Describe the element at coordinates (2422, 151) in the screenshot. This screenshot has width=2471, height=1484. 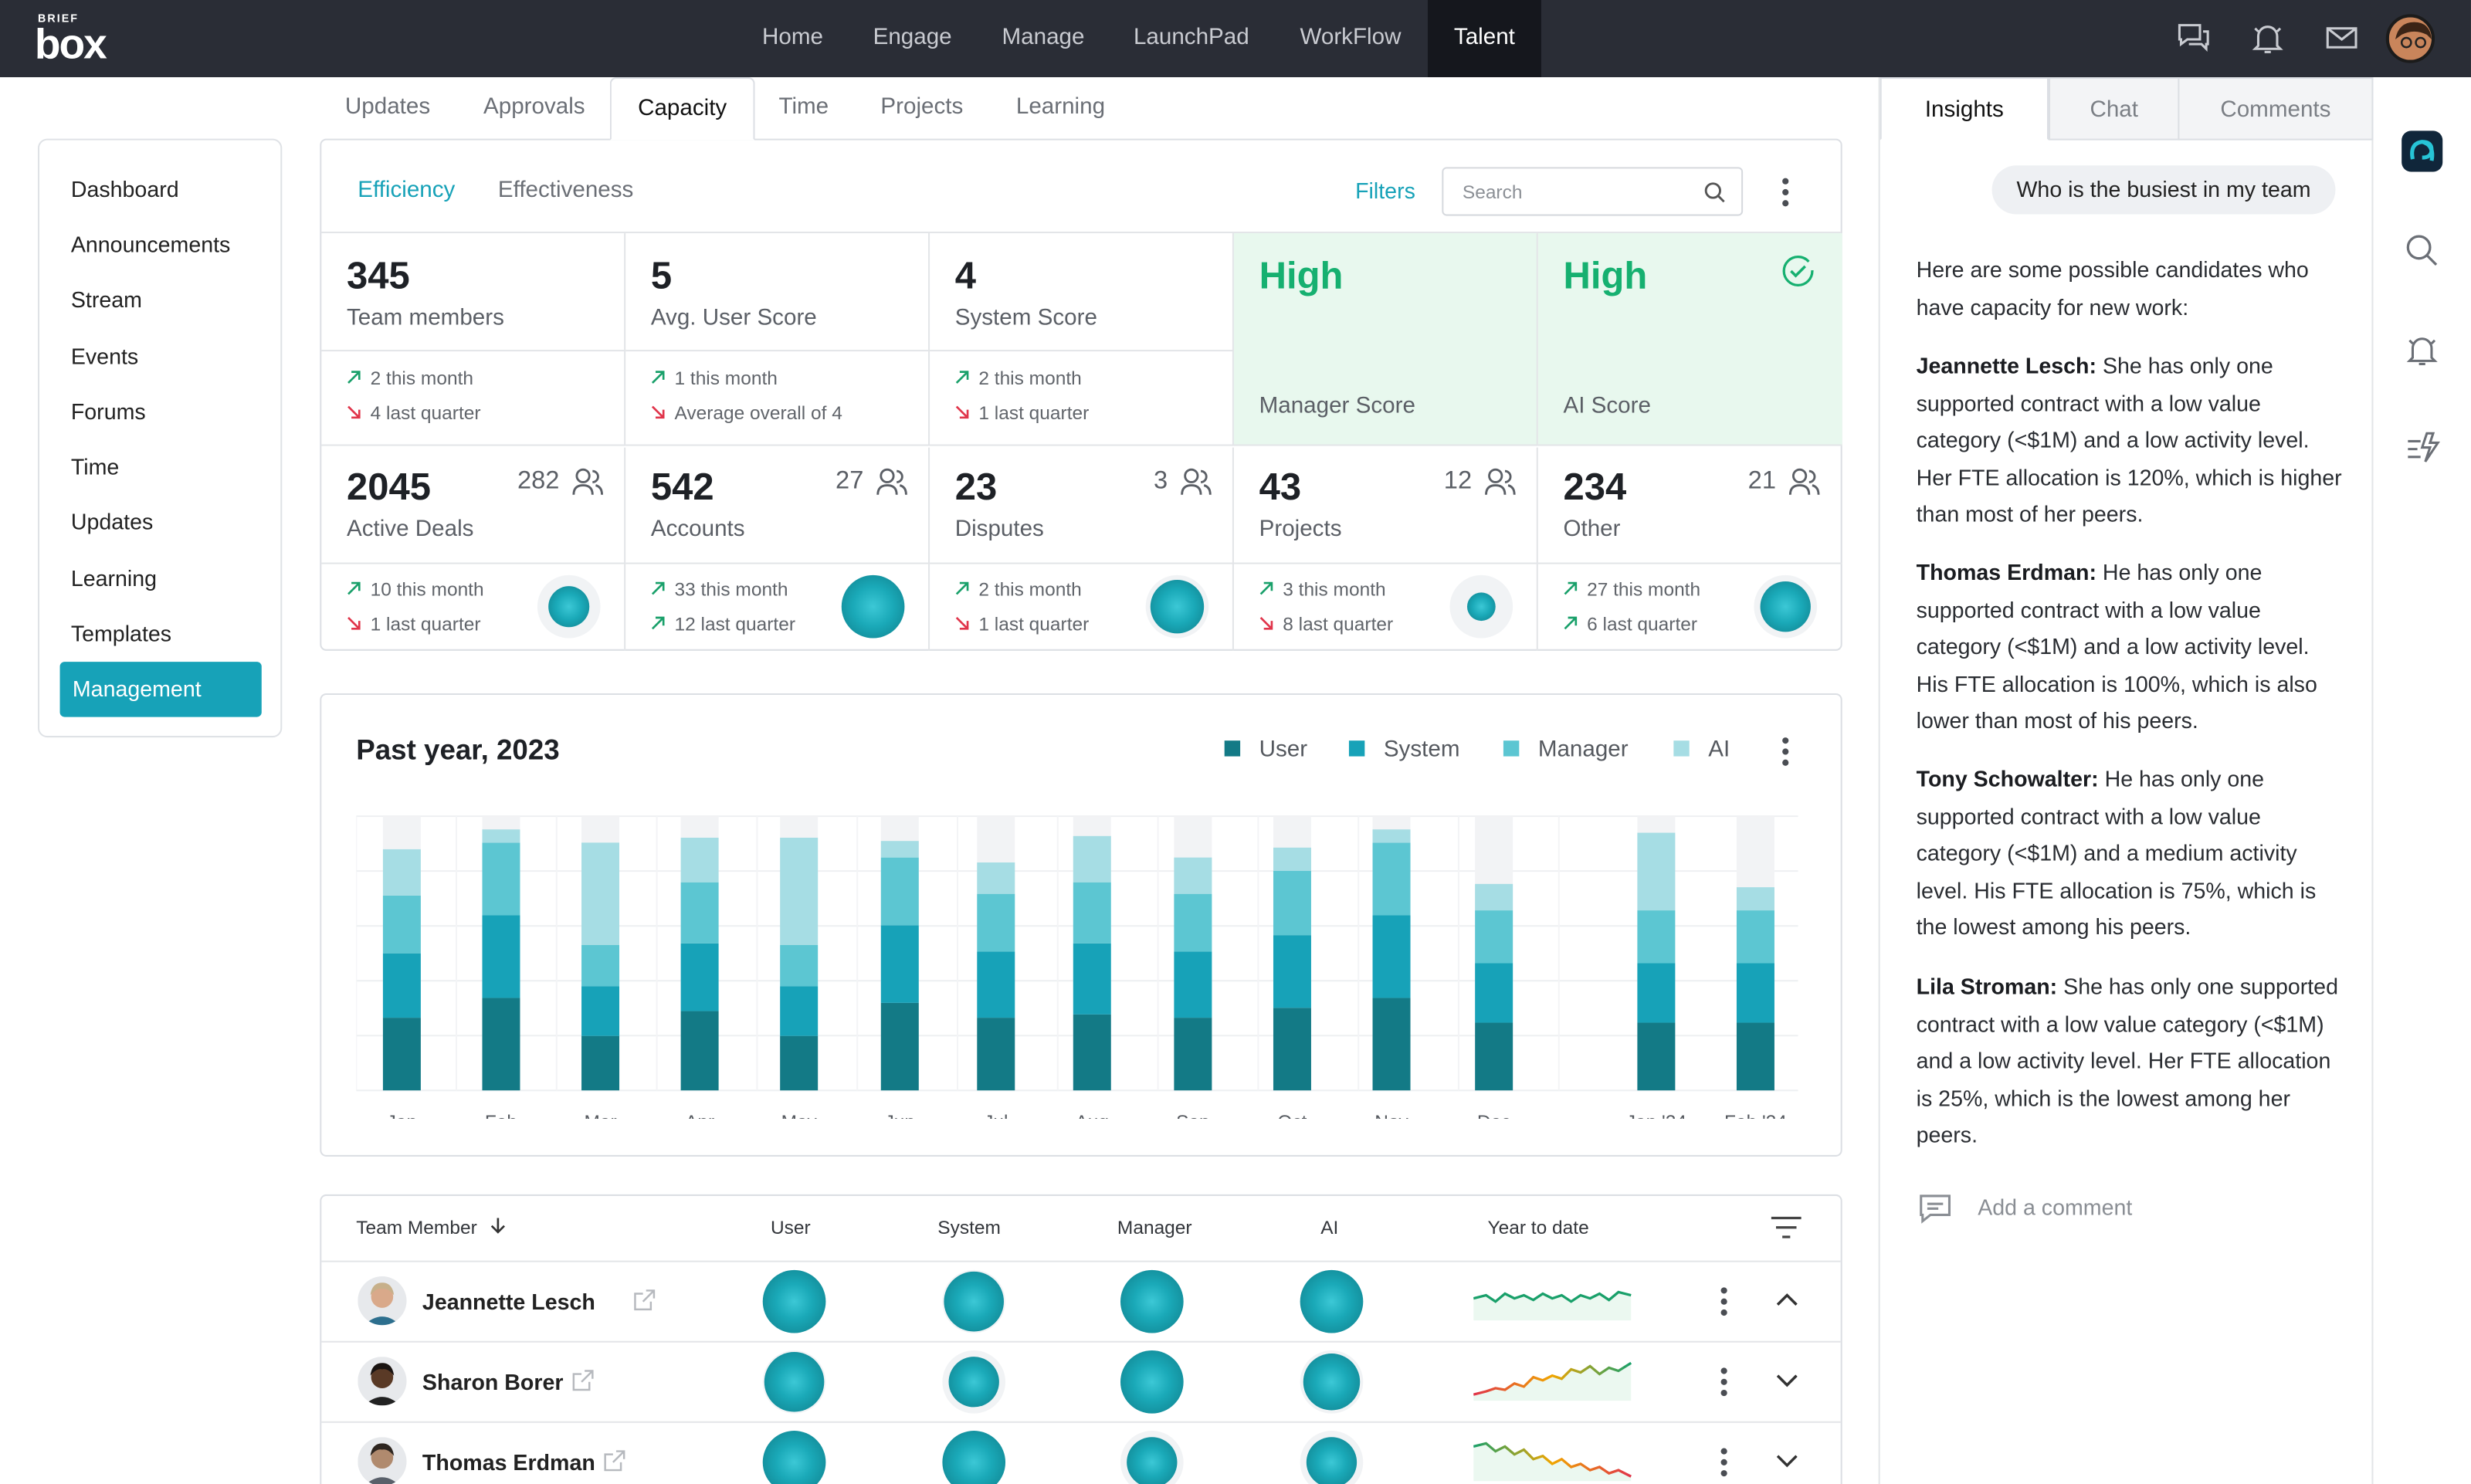
I see `assistant-logo-icon` at that location.